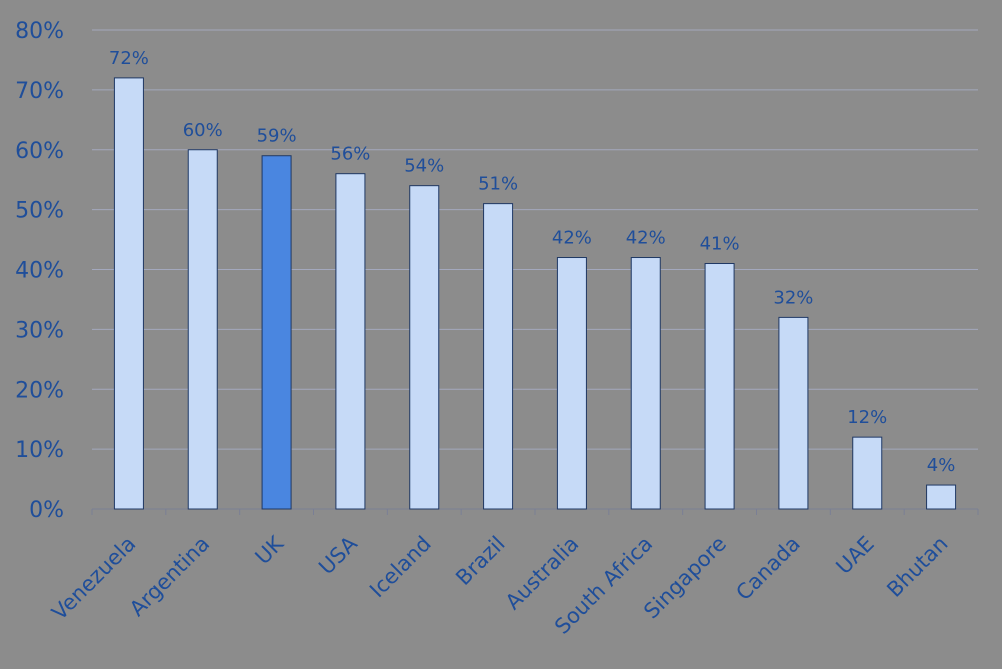 The width and height of the screenshot is (1002, 669). Describe the element at coordinates (128, 293) in the screenshot. I see `bar-venezuela` at that location.